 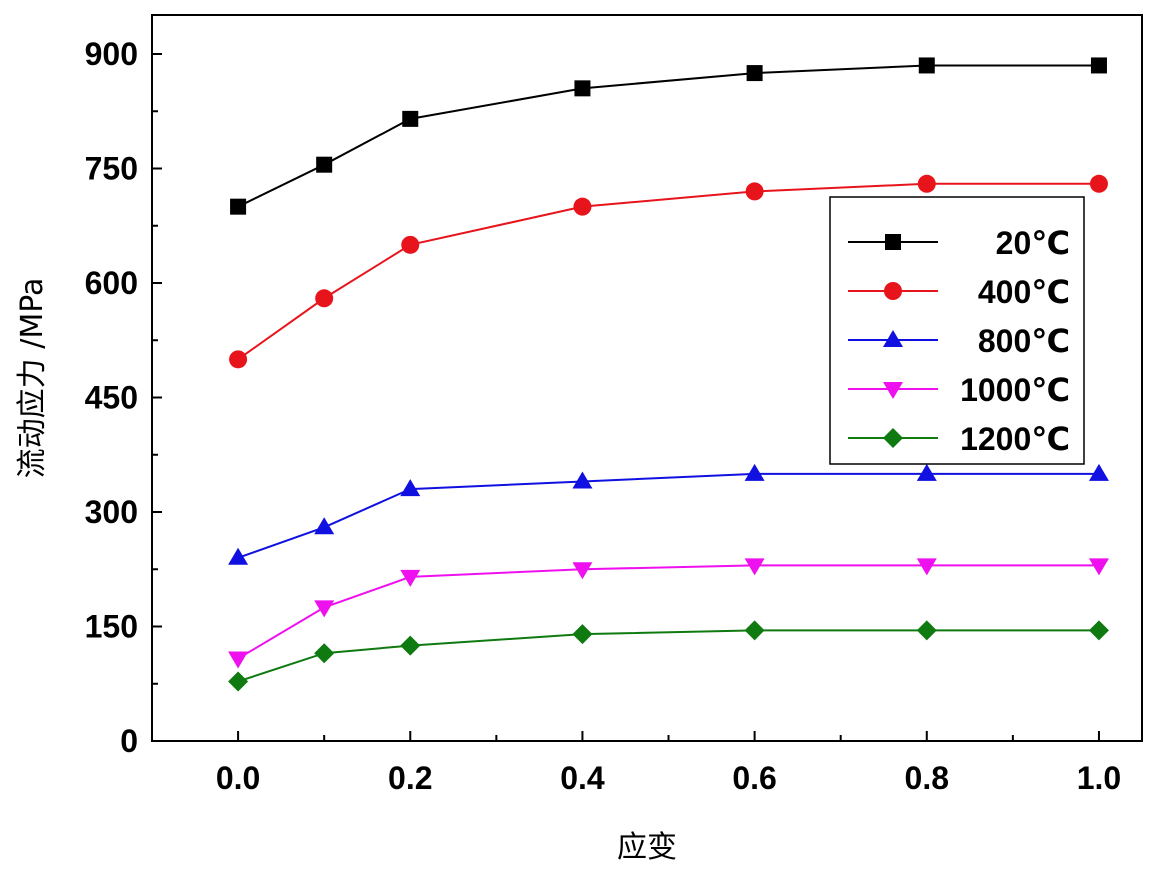 I want to click on y-tick-label: 0, so click(x=129, y=741).